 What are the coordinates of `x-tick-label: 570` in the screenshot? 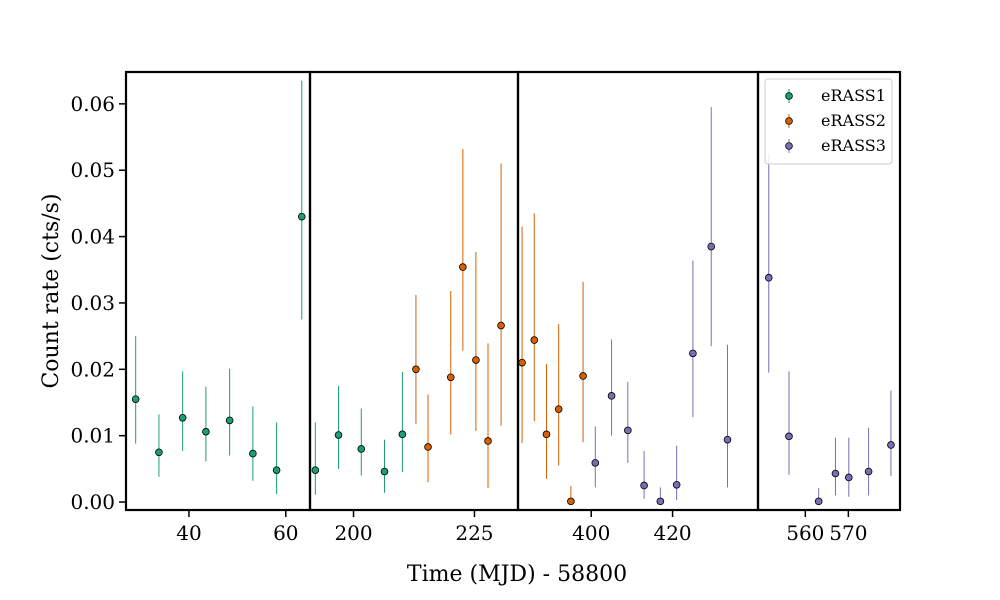 It's located at (848, 533).